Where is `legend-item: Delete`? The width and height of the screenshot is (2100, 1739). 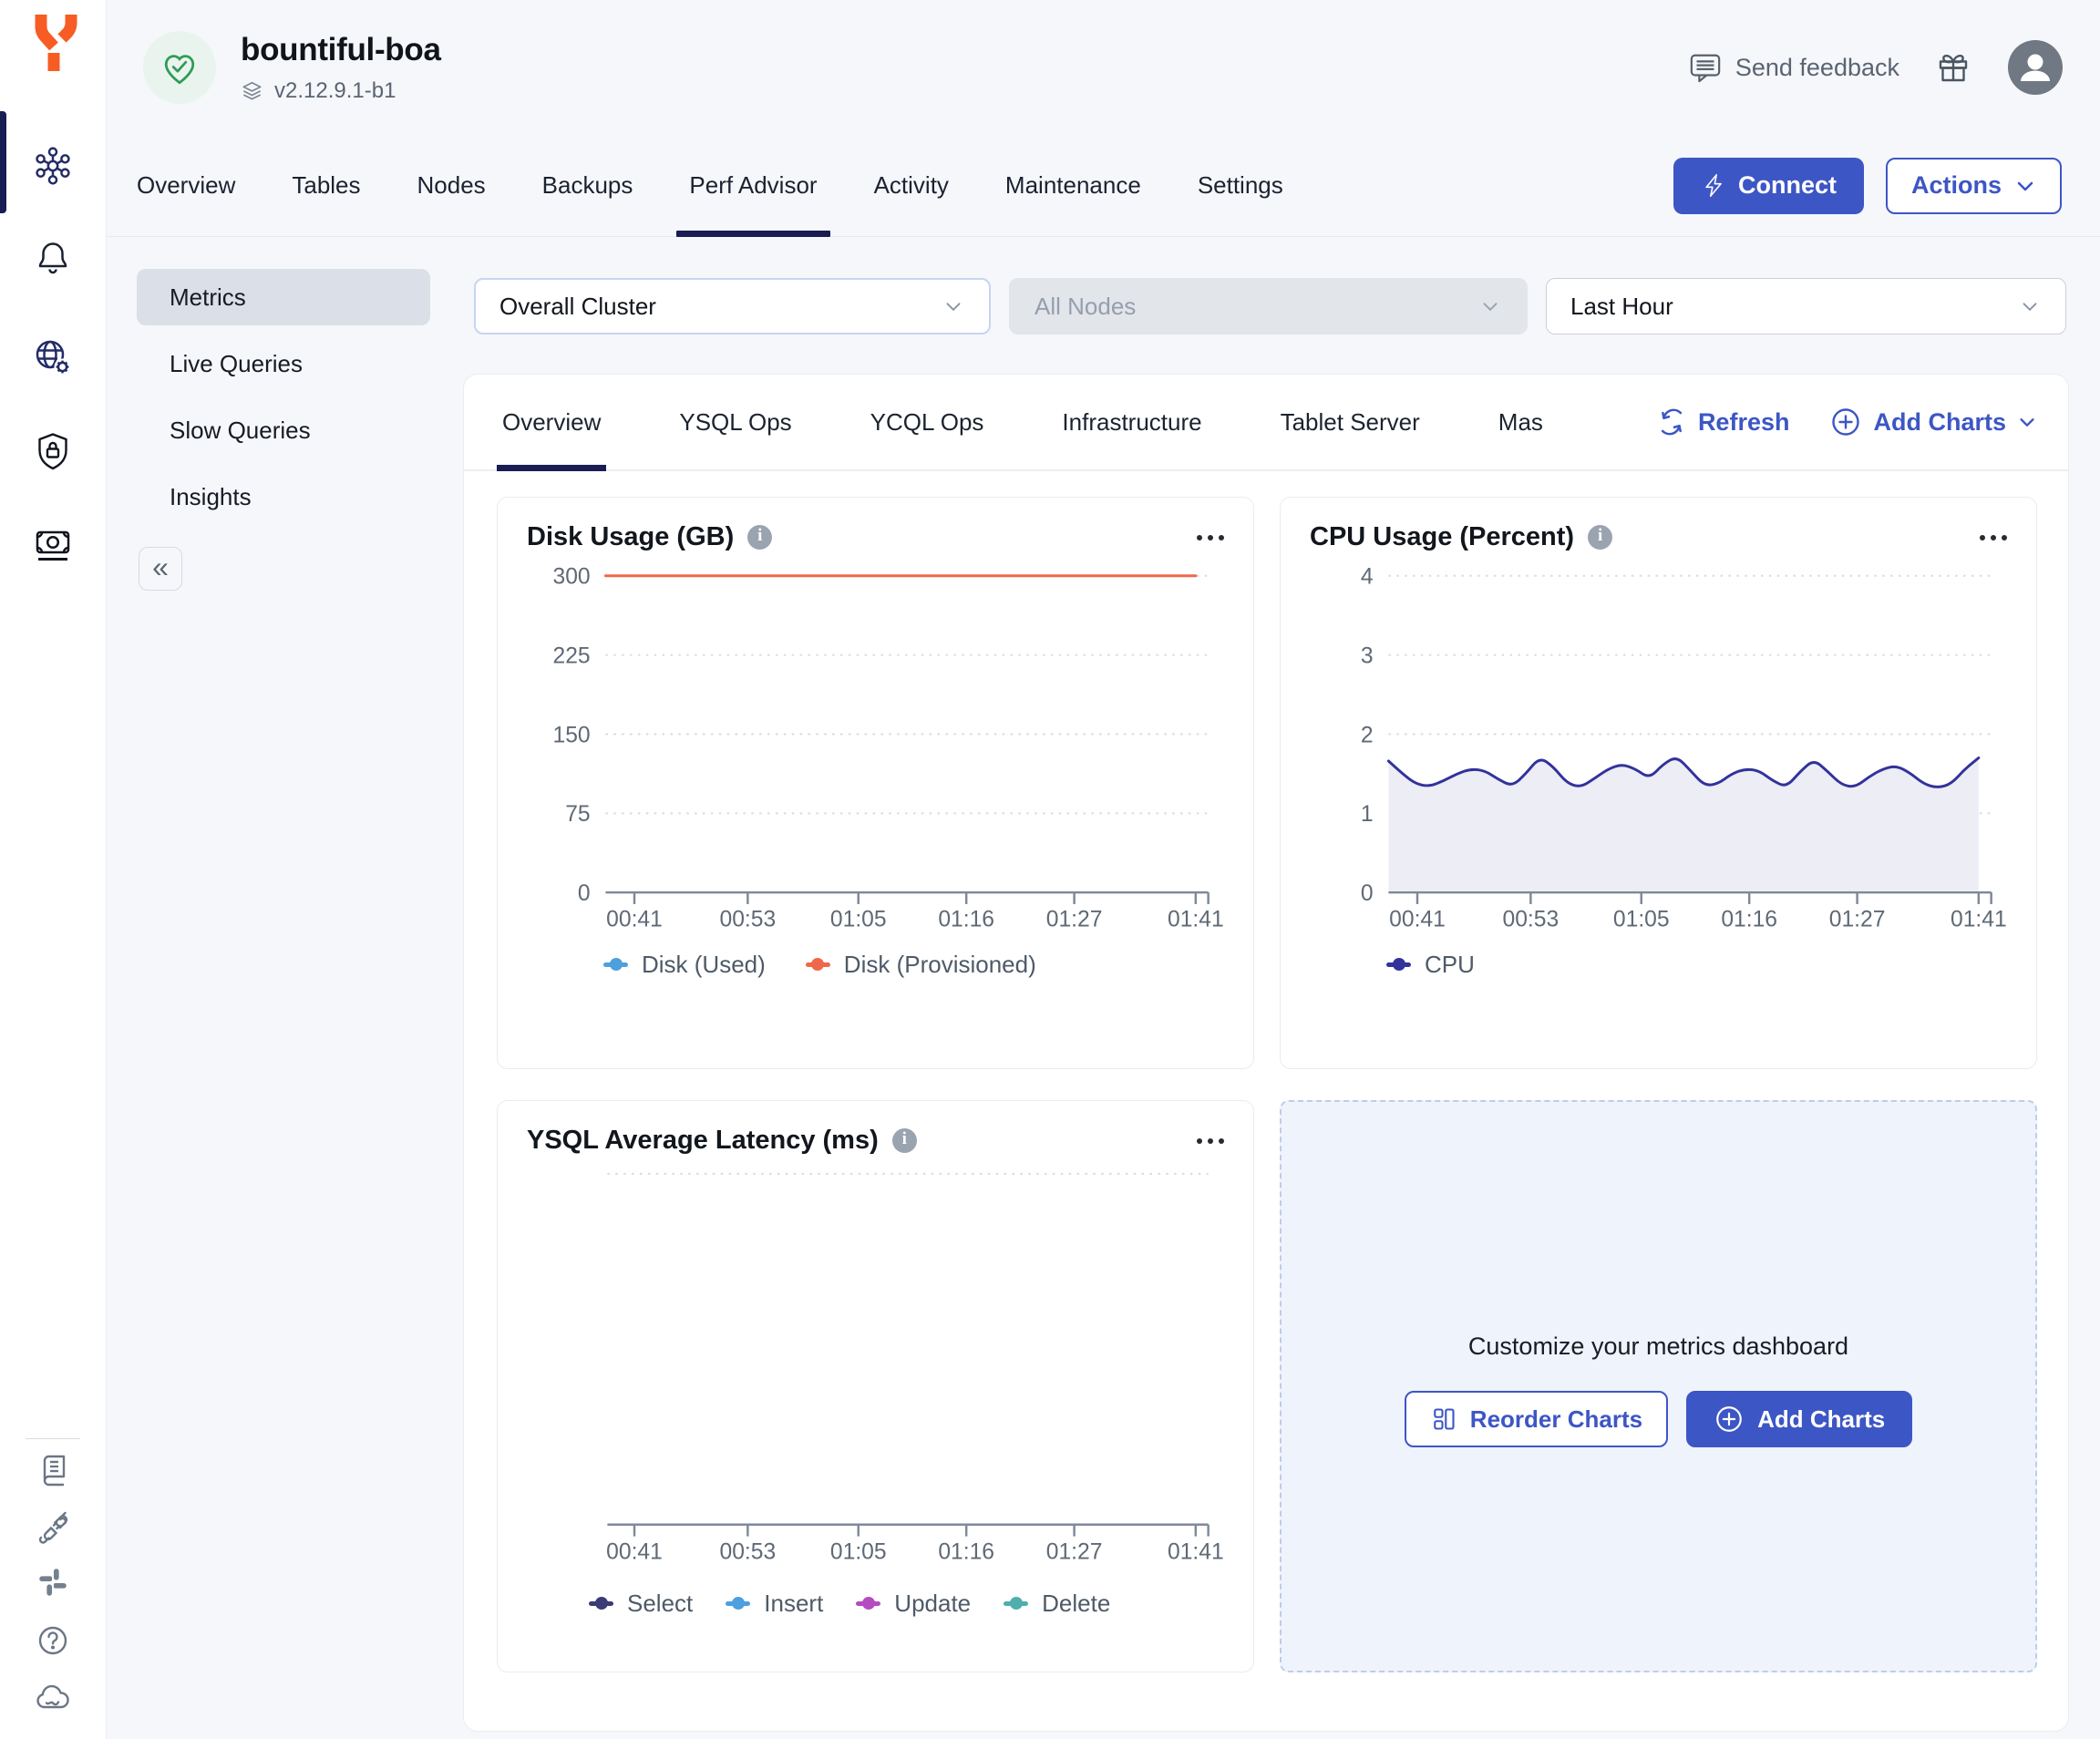 legend-item: Delete is located at coordinates (1057, 1604).